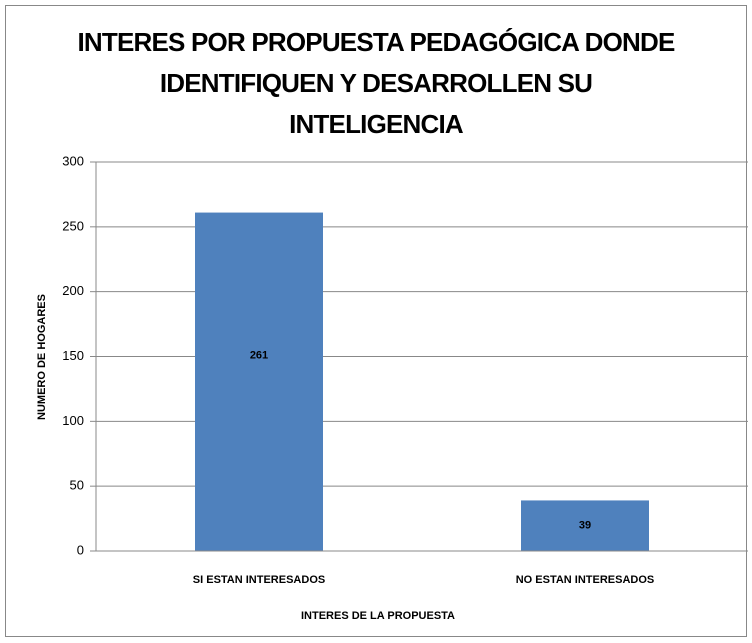 The image size is (752, 643). I want to click on y-tick-label: 100, so click(73, 420).